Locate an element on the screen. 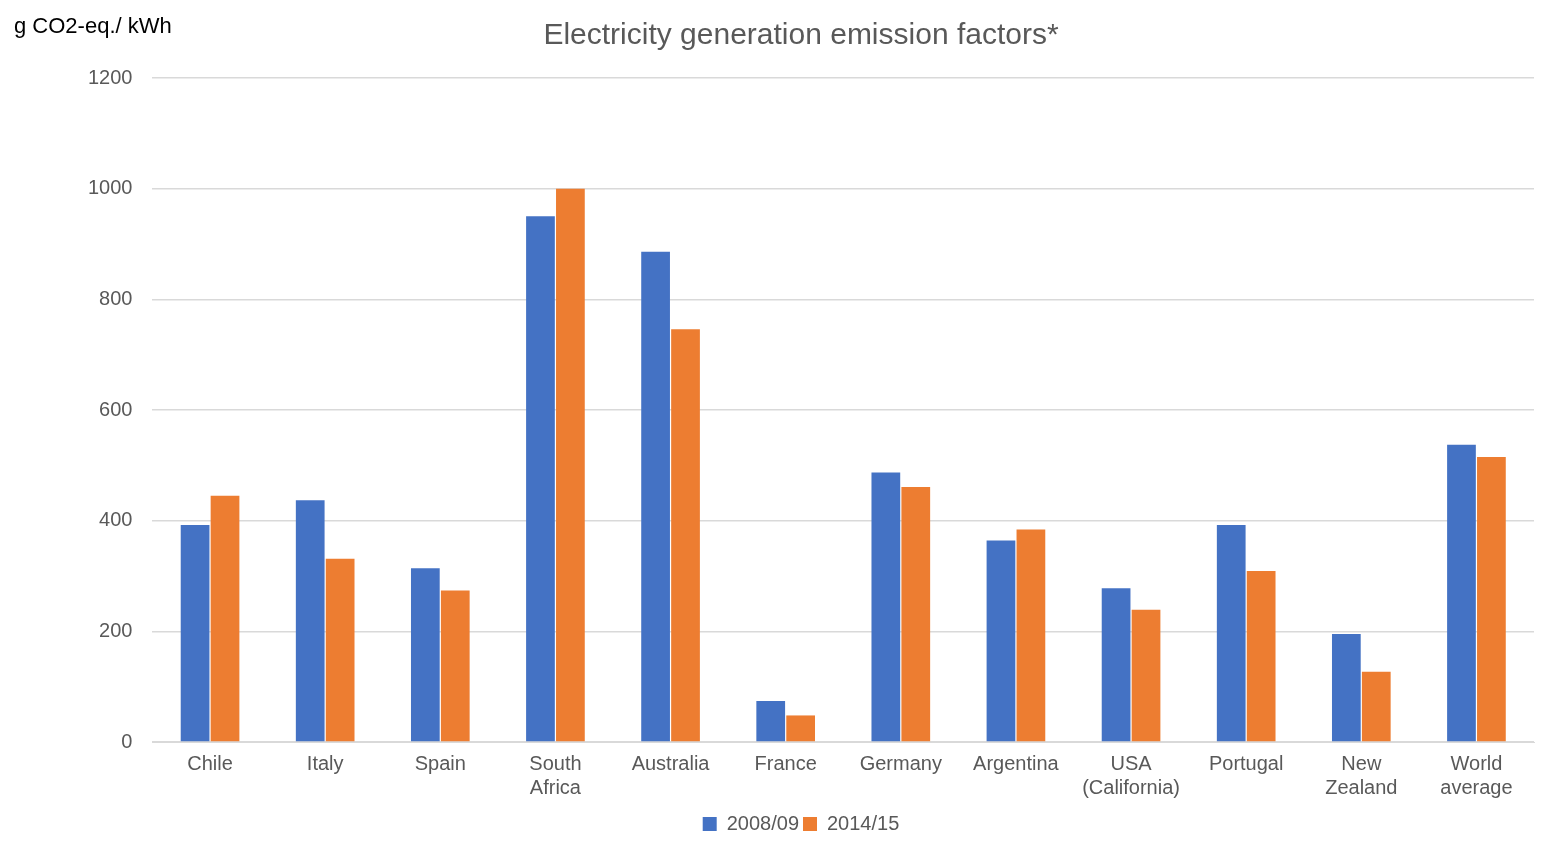  legend-label: 2014/15 is located at coordinates (863, 822).